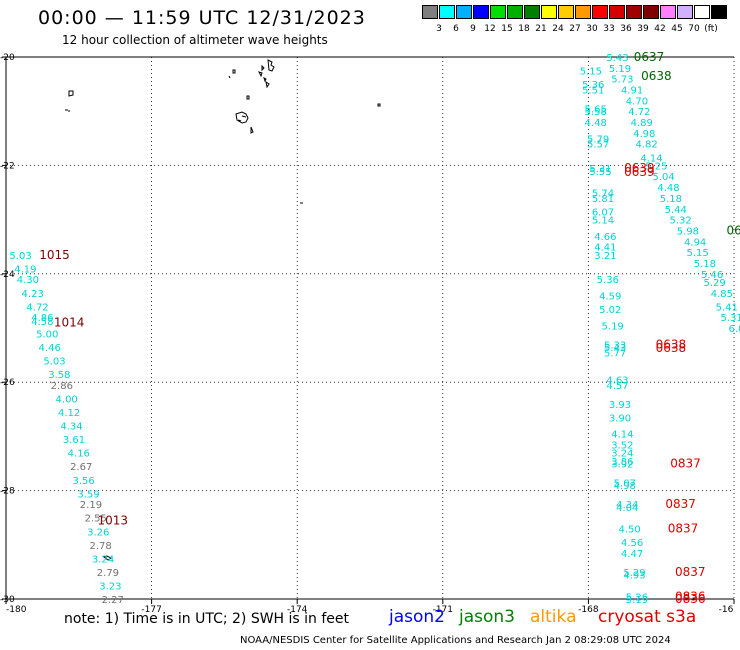 The image size is (740, 650). Describe the element at coordinates (608, 280) in the screenshot. I see `swh-value: 5.36` at that location.